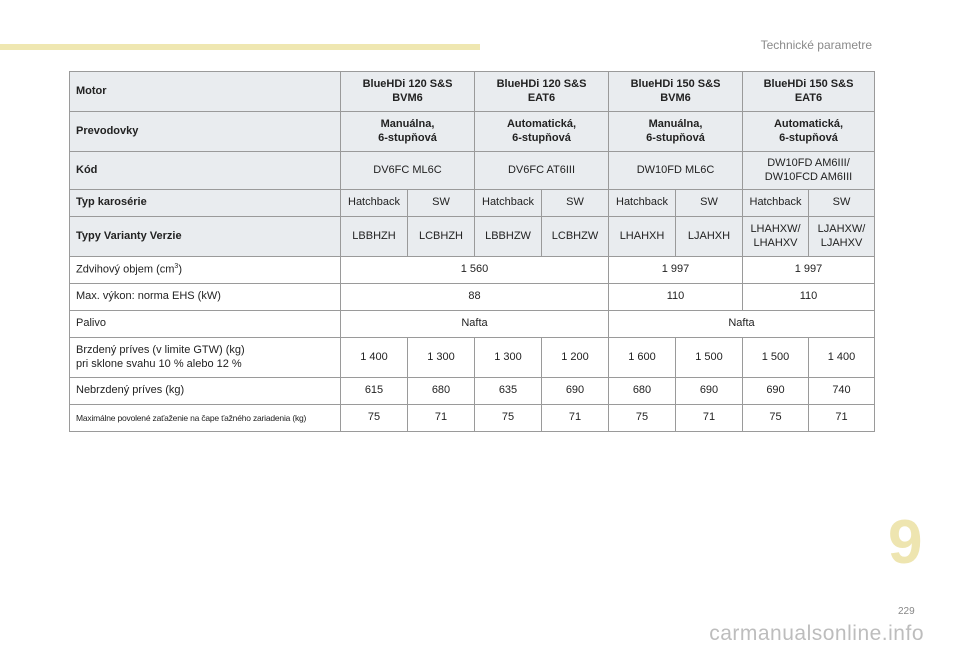 The image size is (960, 649). I want to click on row-label: Prevodovky, so click(205, 131).